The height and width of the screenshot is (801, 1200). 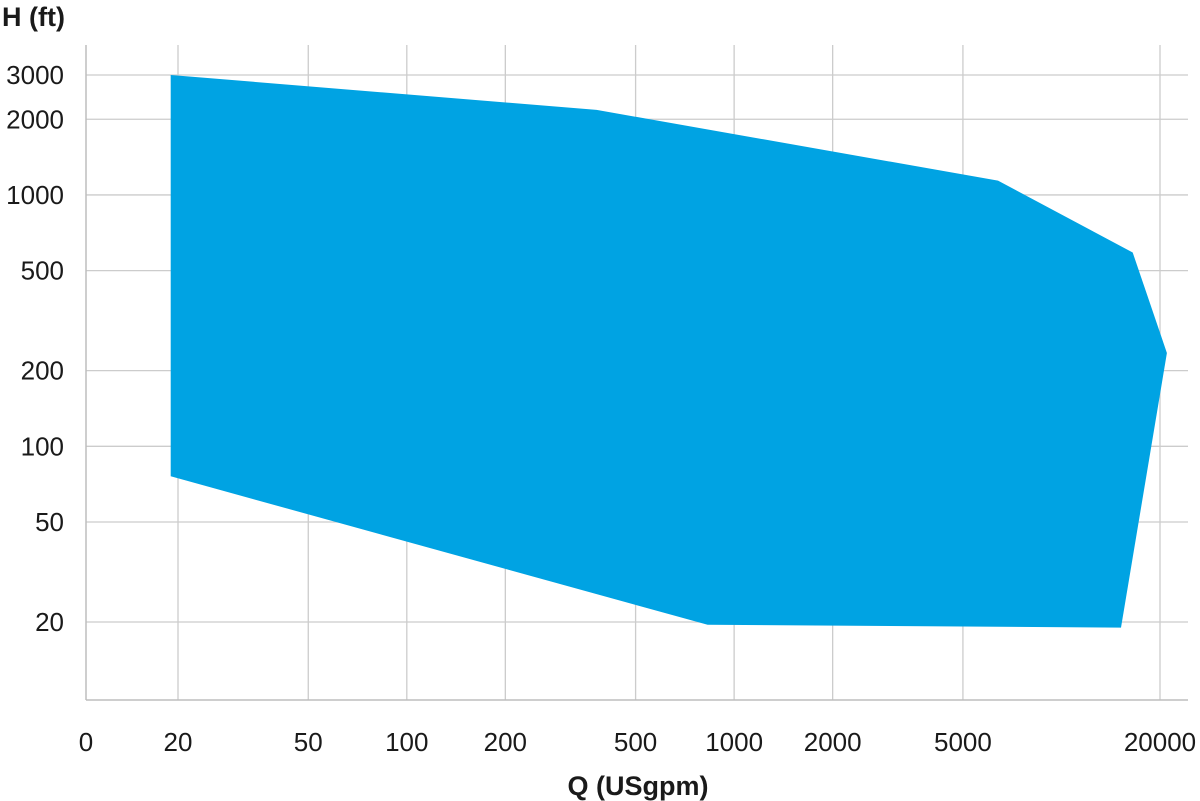 What do you see at coordinates (86, 742) in the screenshot?
I see `x-tick-label-0: 0` at bounding box center [86, 742].